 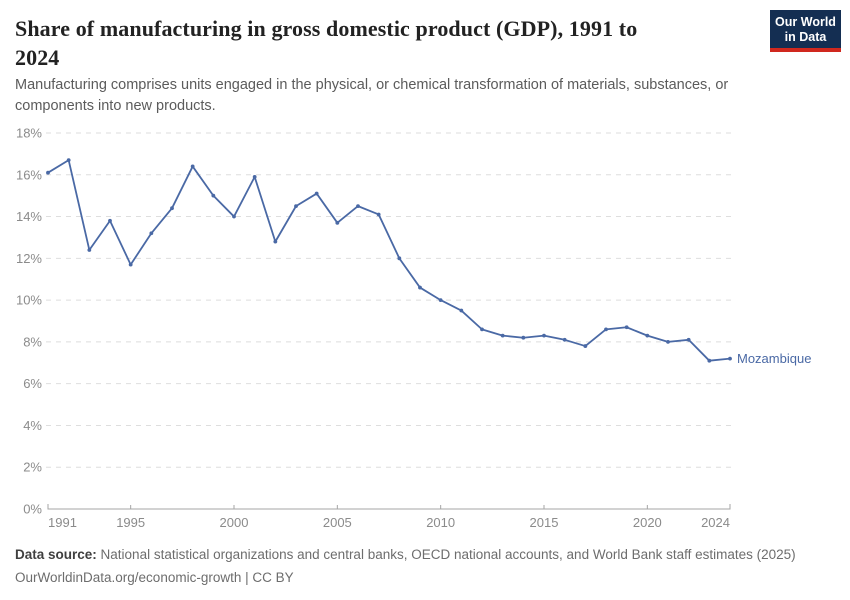 What do you see at coordinates (774, 358) in the screenshot?
I see `series-label-mozambique: Mozambique` at bounding box center [774, 358].